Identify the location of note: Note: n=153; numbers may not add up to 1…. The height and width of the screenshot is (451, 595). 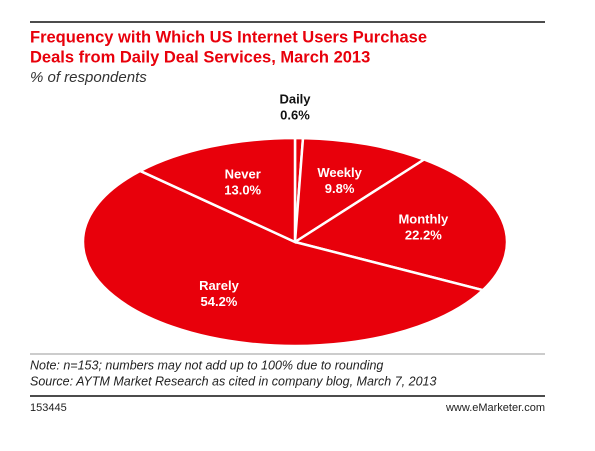
(206, 365).